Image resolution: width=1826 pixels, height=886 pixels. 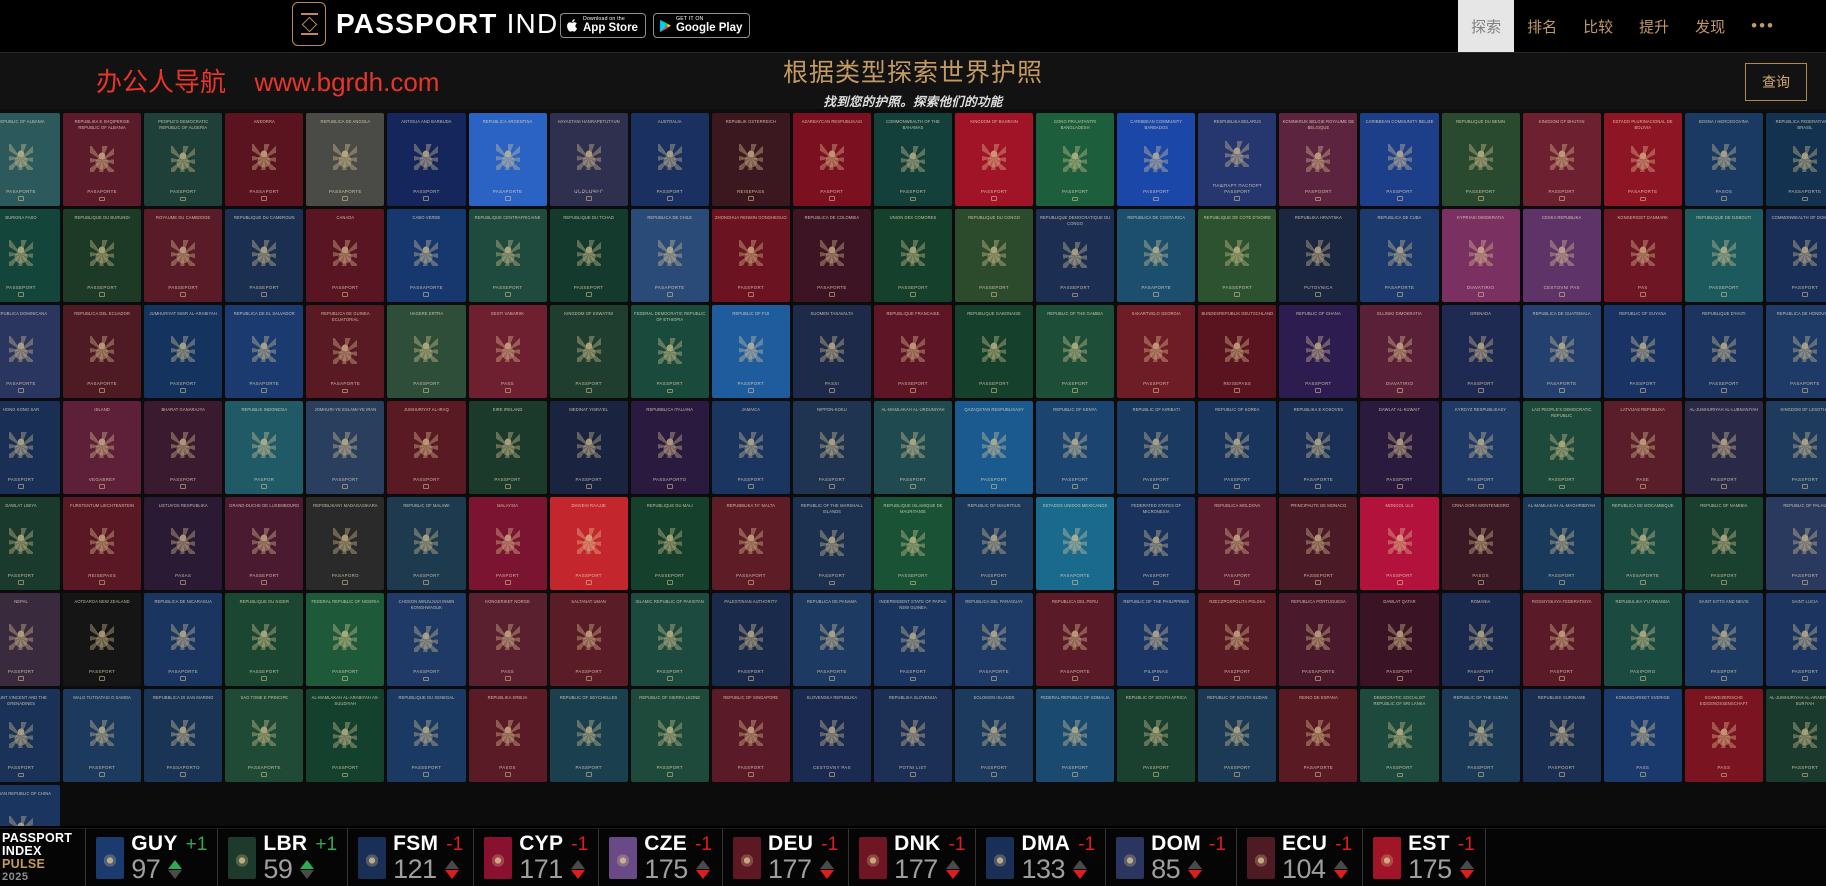 I want to click on passport-card: Schweizerische Eidgenossenschaft Pass, so click(x=1723, y=735).